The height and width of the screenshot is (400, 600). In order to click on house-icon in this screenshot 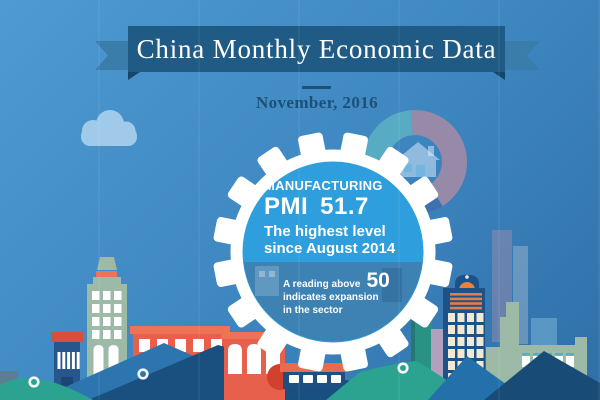, I will do `click(418, 159)`.